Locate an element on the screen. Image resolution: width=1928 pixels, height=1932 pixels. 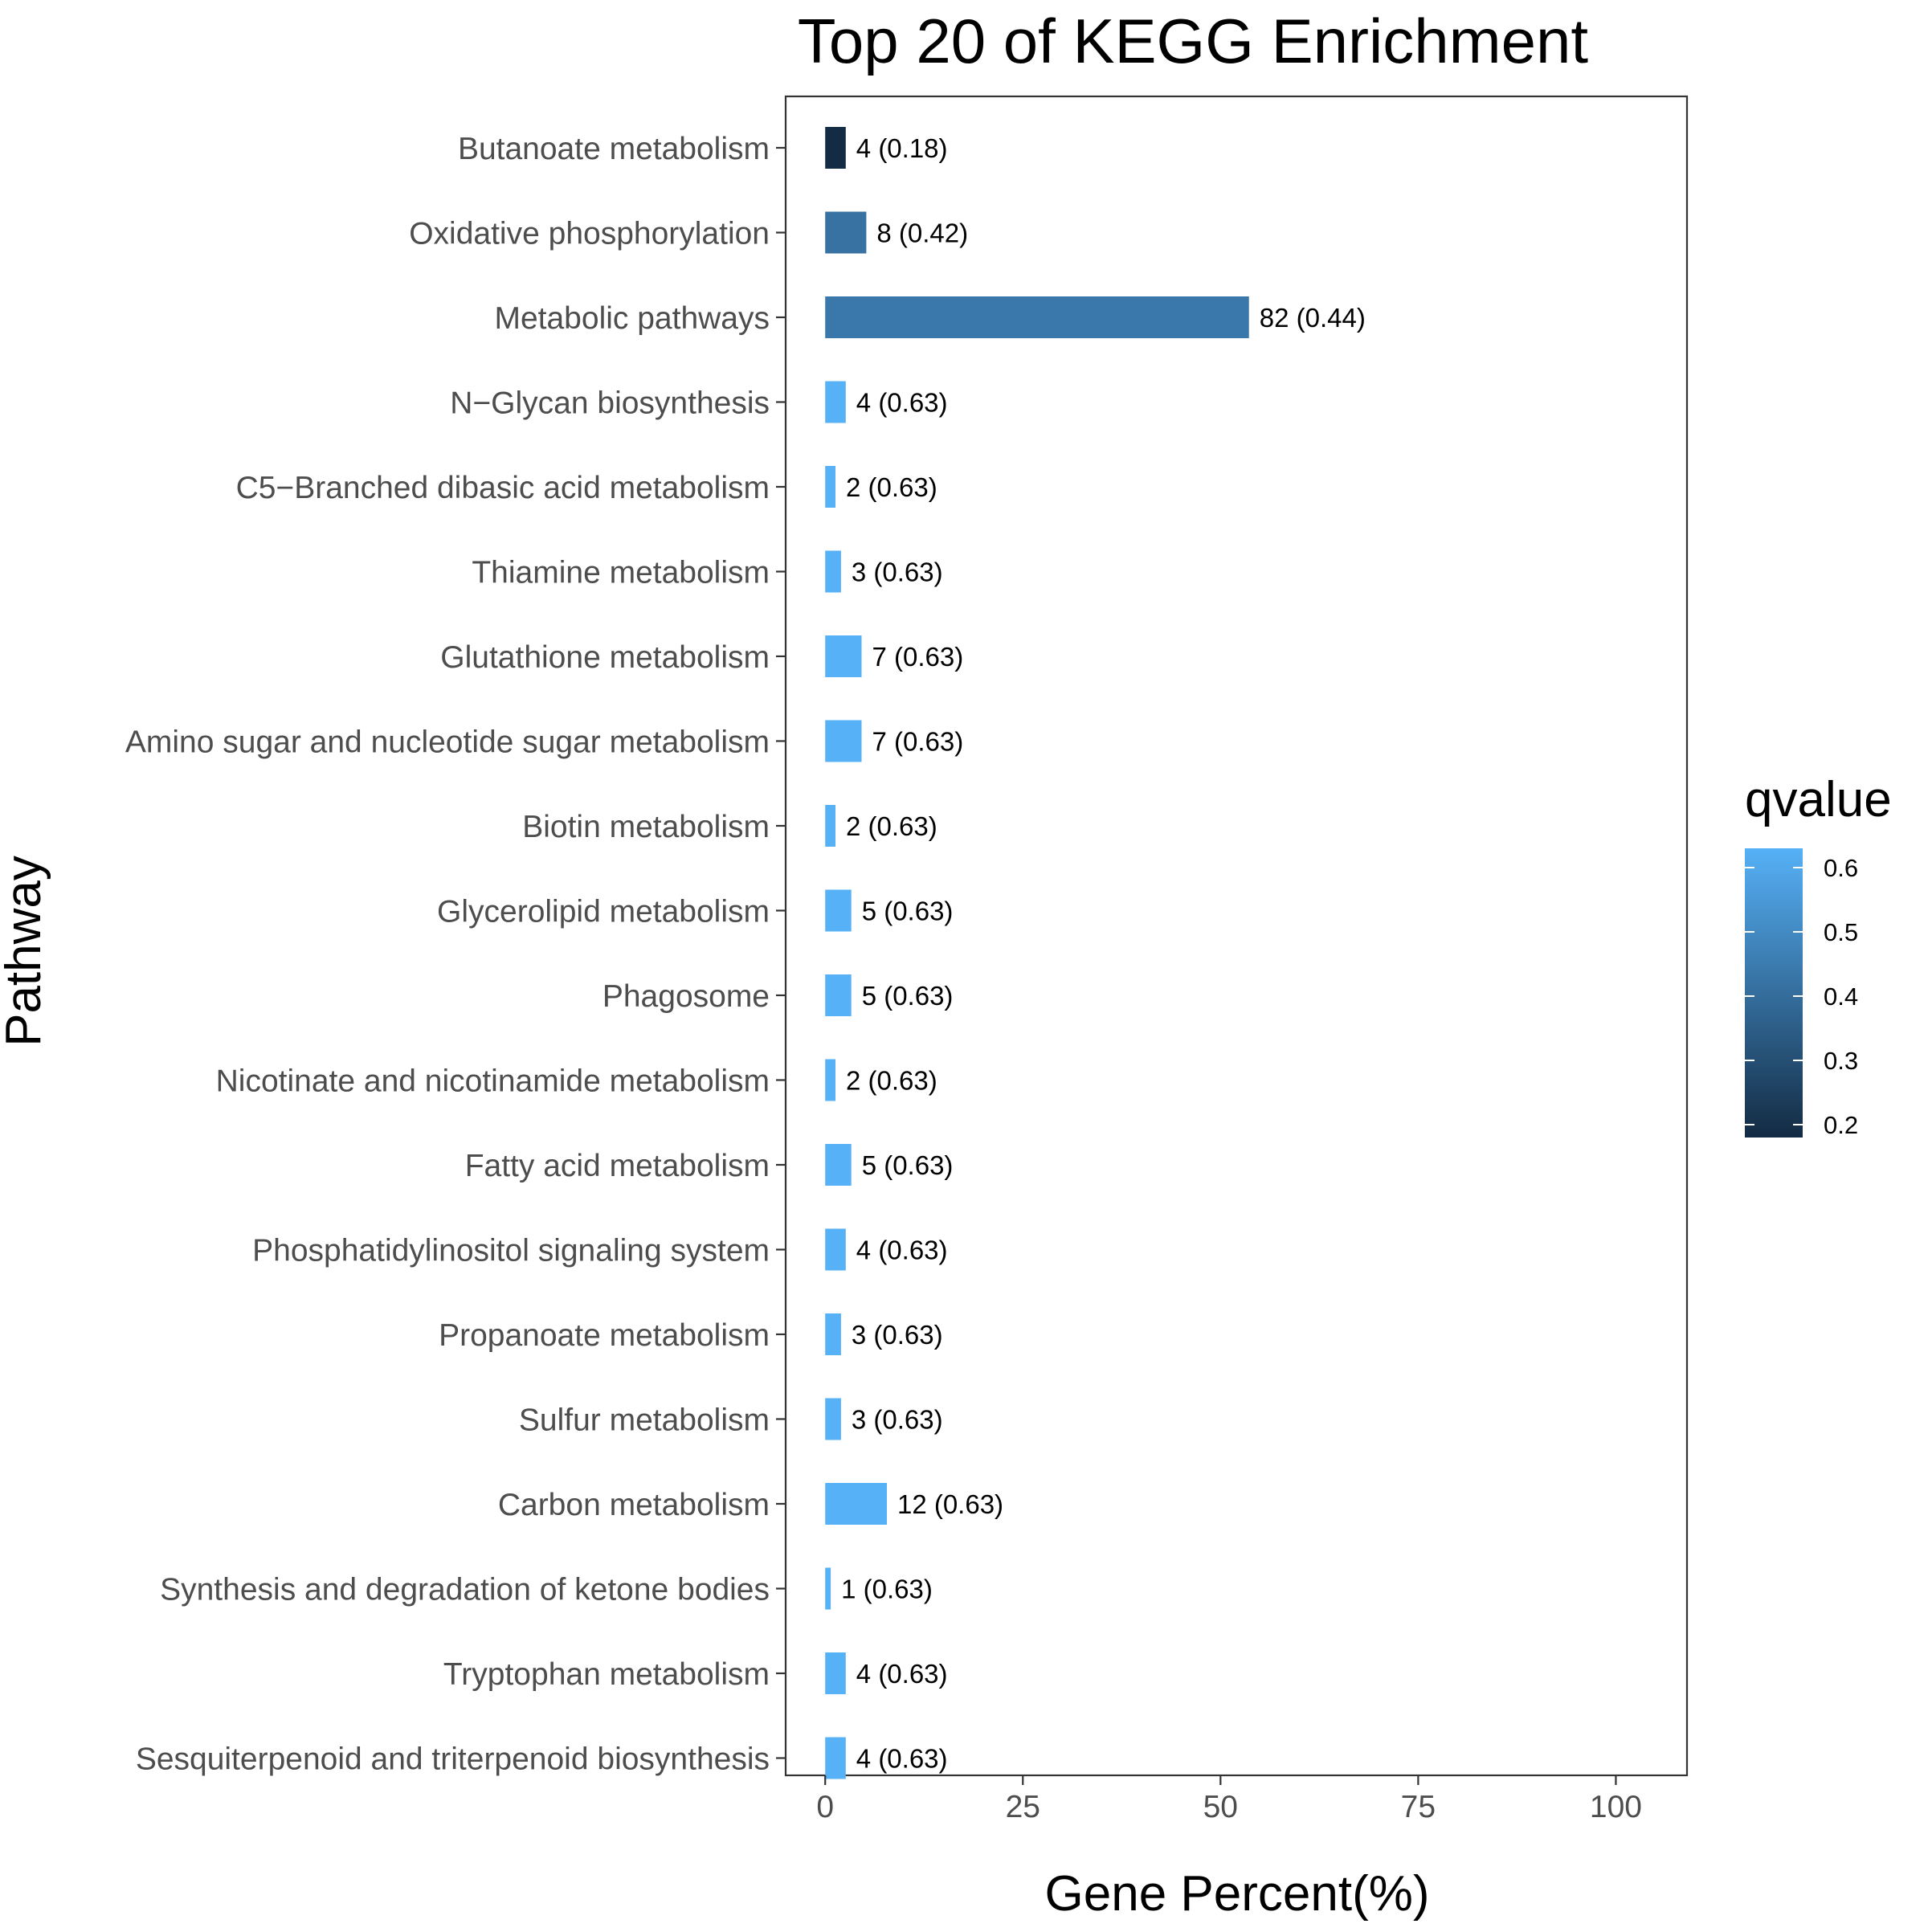
bar-data-label: 4 (0.18) is located at coordinates (902, 148).